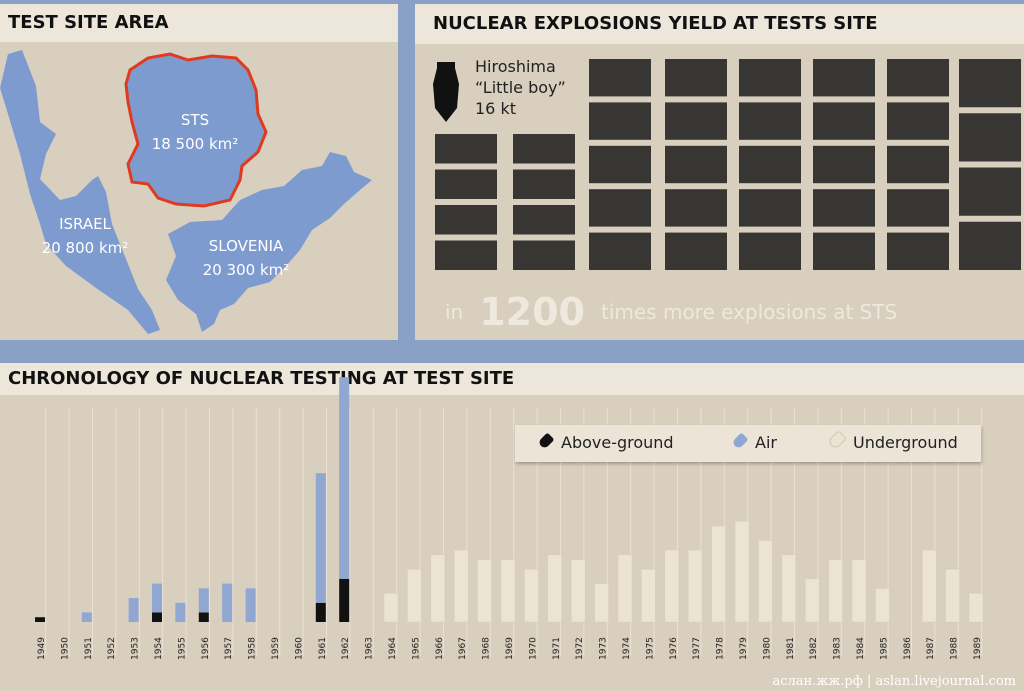 Image resolution: width=1024 pixels, height=691 pixels. Describe the element at coordinates (85, 236) in the screenshot. I see `israel-label: ISRAEL 20 800 km²` at that location.